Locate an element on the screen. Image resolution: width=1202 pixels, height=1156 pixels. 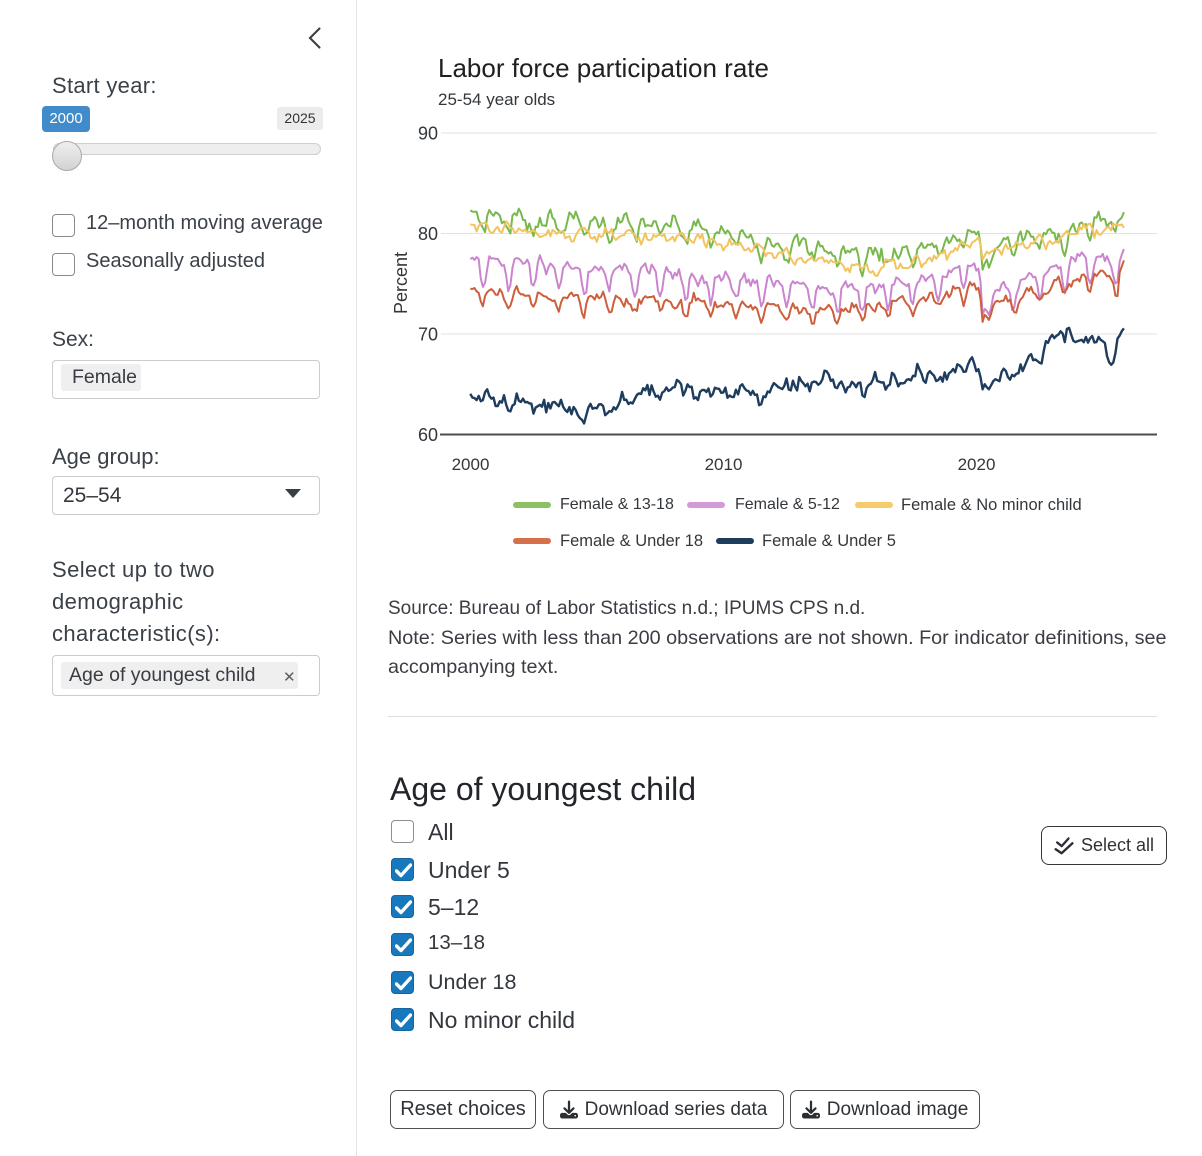
svg-text: 2000 is located at coordinates (471, 464).